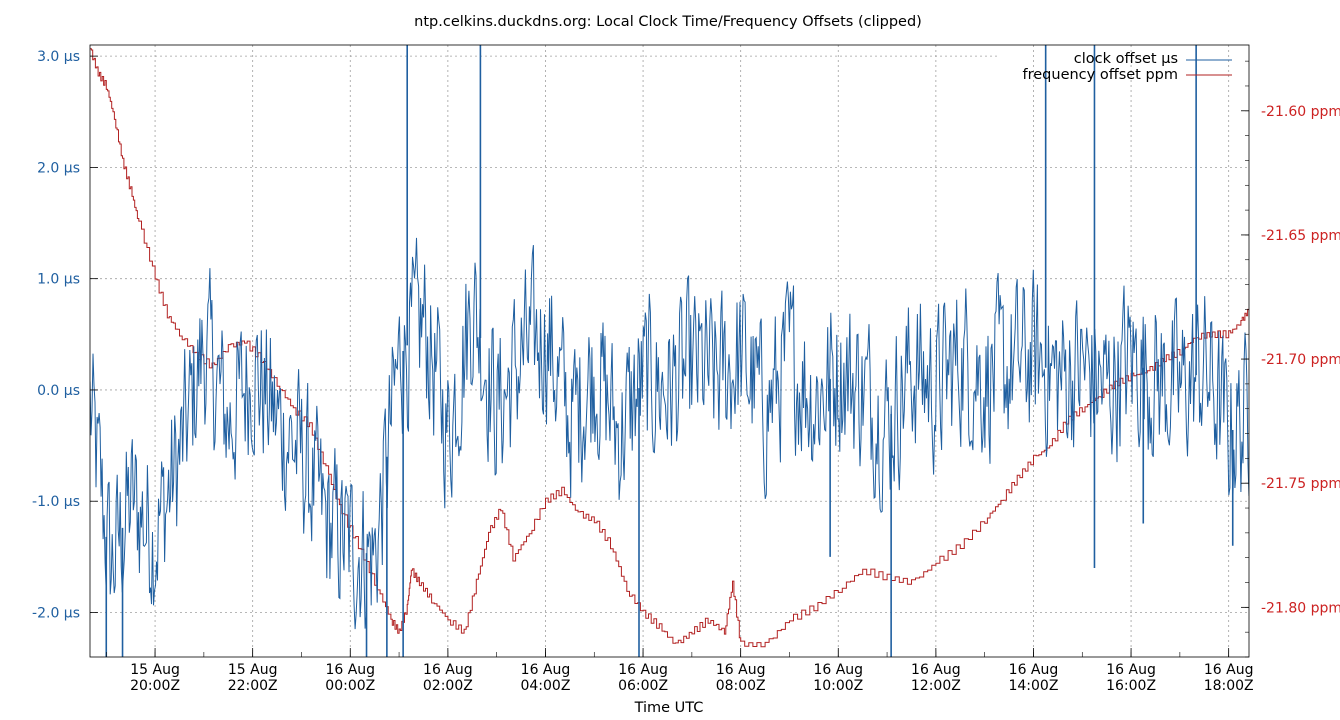 The height and width of the screenshot is (720, 1340). What do you see at coordinates (58, 280) in the screenshot?
I see `y-left-tick-label: 1.0 µs` at bounding box center [58, 280].